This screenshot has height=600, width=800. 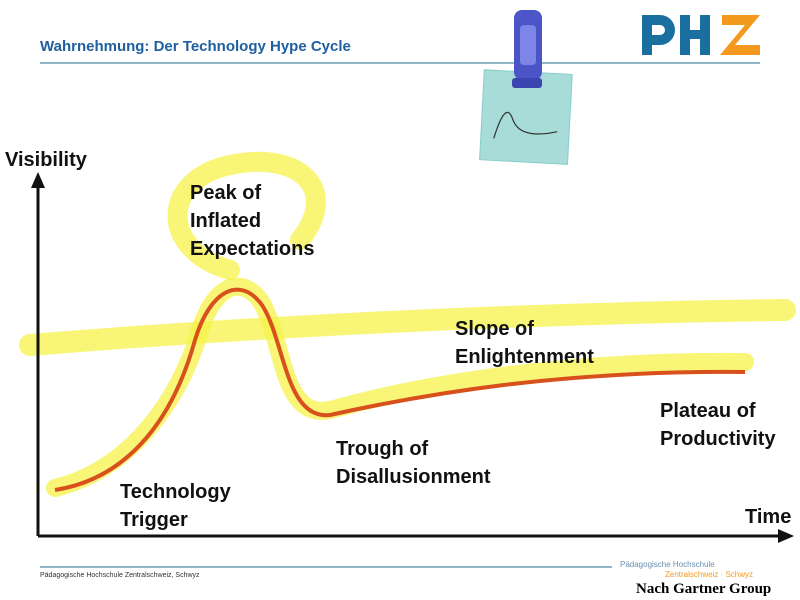 What do you see at coordinates (667, 564) in the screenshot?
I see `brand-line: Pädagogische Hochschule` at bounding box center [667, 564].